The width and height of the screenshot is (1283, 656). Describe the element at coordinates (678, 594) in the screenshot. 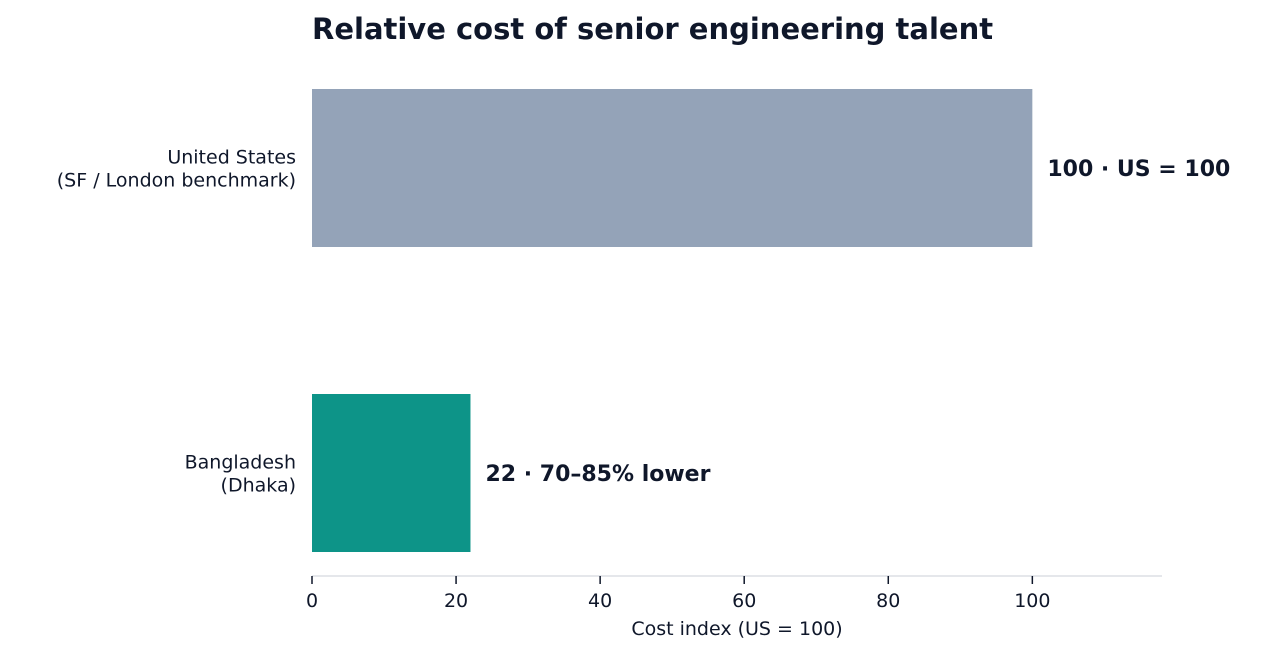

I see `x-axis-ticks: 0 20 40 60 80 100` at that location.